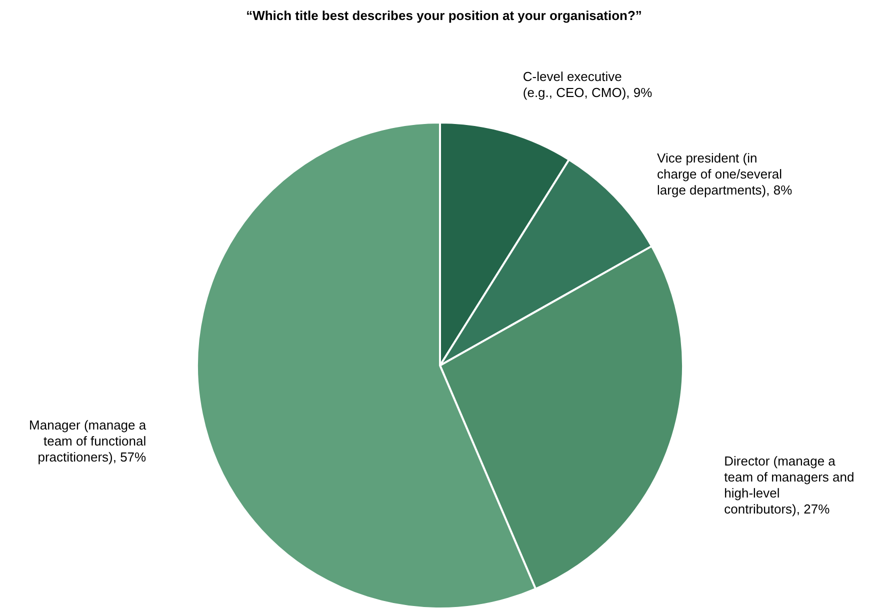 This screenshot has height=609, width=888. I want to click on chart-title: “Which title best describes your position at your organisation?”, so click(444, 15).